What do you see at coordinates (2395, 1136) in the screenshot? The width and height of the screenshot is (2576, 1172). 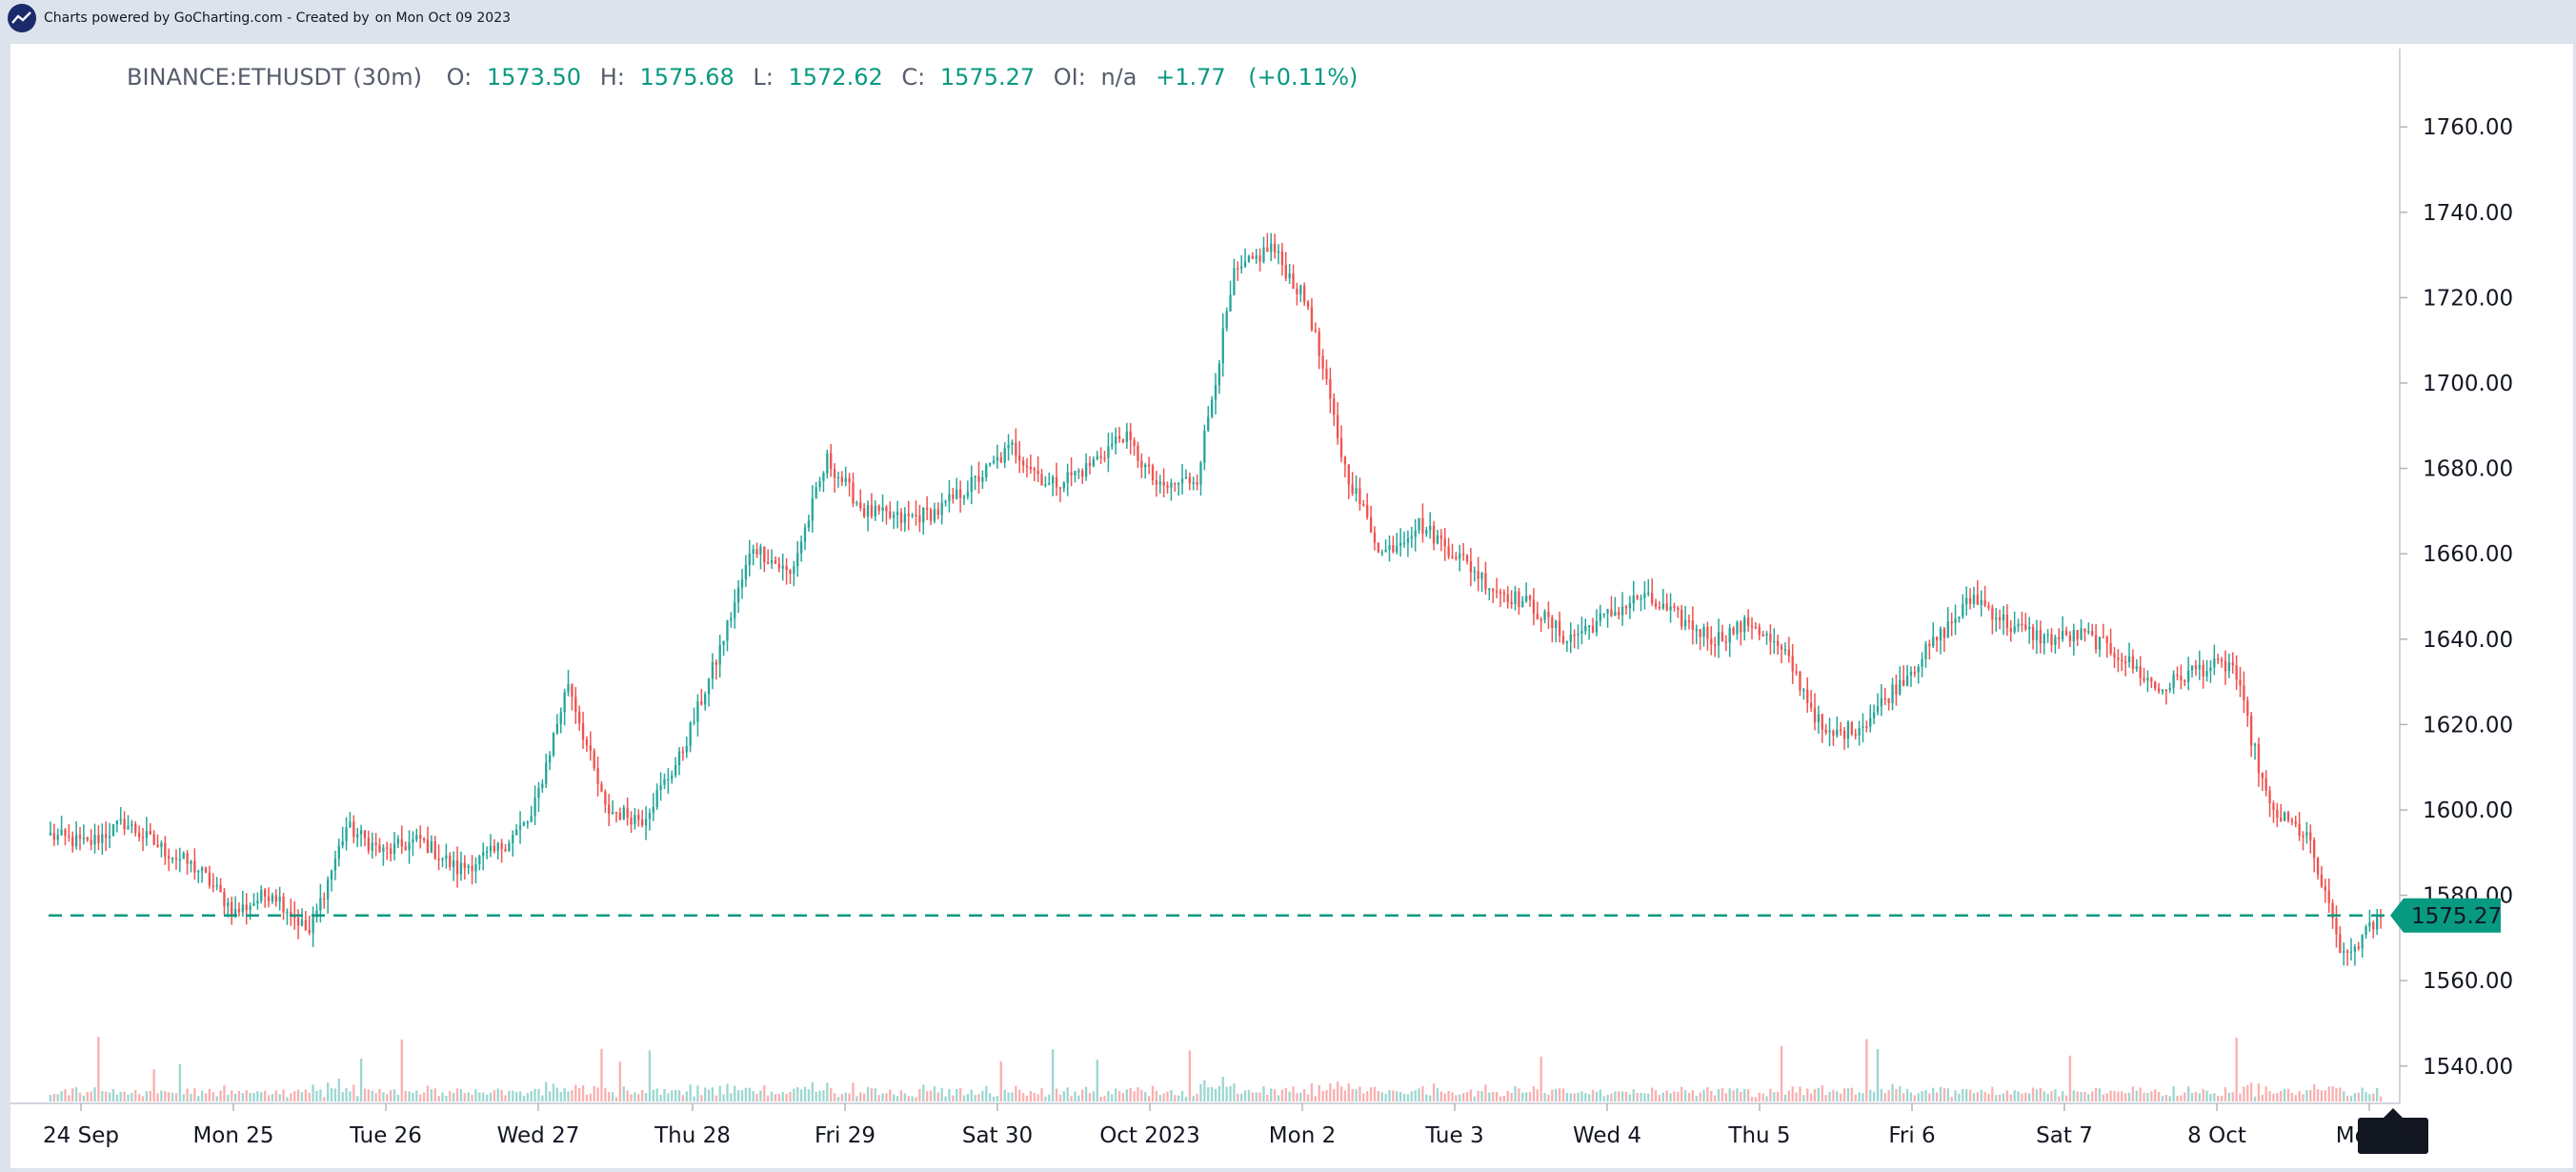 I see `crosshair-time-label: 21:27` at bounding box center [2395, 1136].